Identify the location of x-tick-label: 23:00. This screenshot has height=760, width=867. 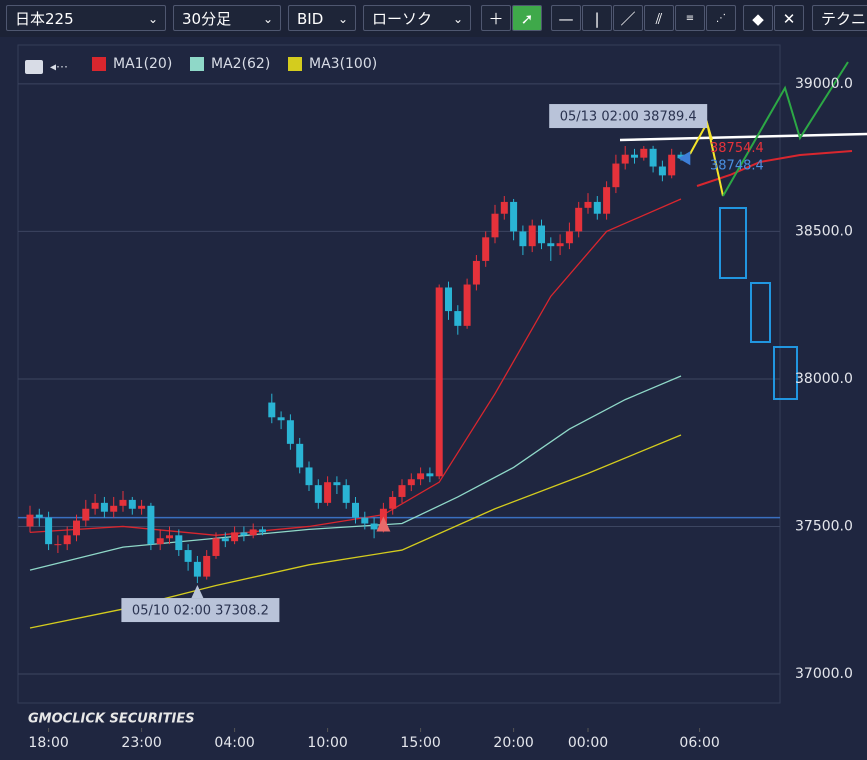
(141, 743).